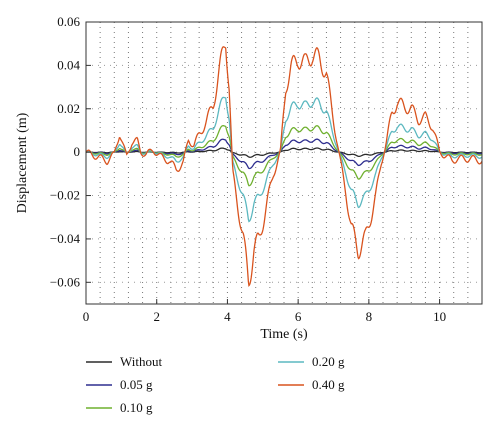 The width and height of the screenshot is (500, 437). Describe the element at coordinates (227, 316) in the screenshot. I see `x-tick-label: 4` at that location.